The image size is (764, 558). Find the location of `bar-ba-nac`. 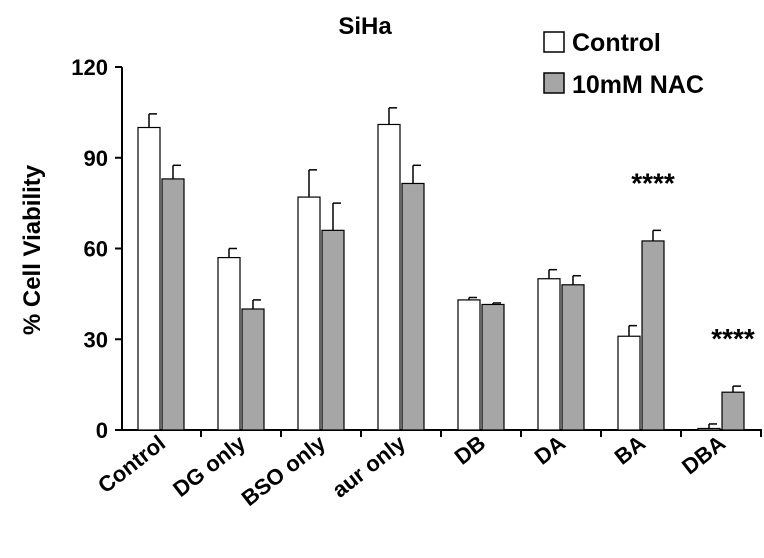

bar-ba-nac is located at coordinates (653, 335).